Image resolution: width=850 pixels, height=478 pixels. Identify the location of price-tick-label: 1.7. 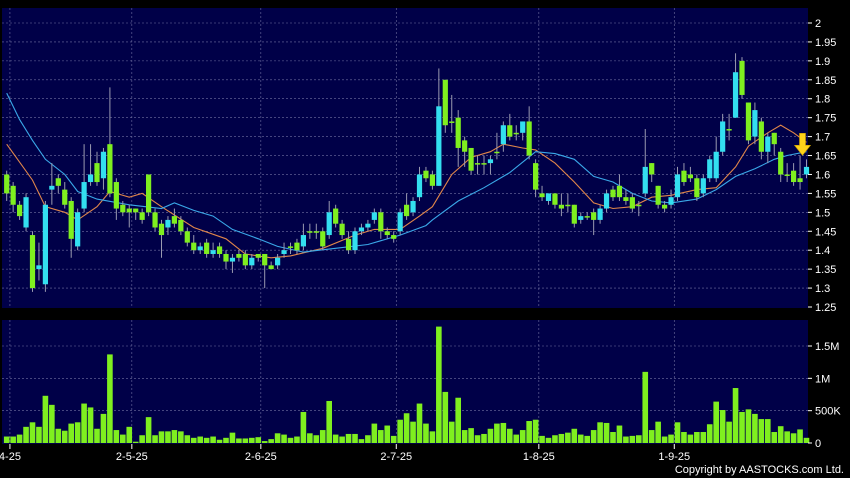
(822, 138).